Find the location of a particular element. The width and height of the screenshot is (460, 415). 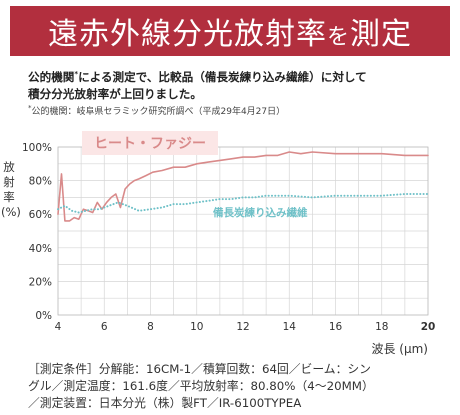

x-tick-label: 20 is located at coordinates (428, 327).